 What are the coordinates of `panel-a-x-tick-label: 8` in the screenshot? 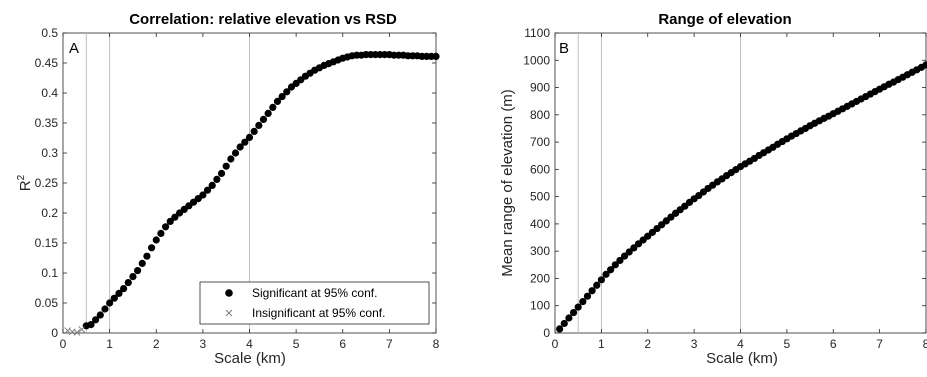 It's located at (436, 344).